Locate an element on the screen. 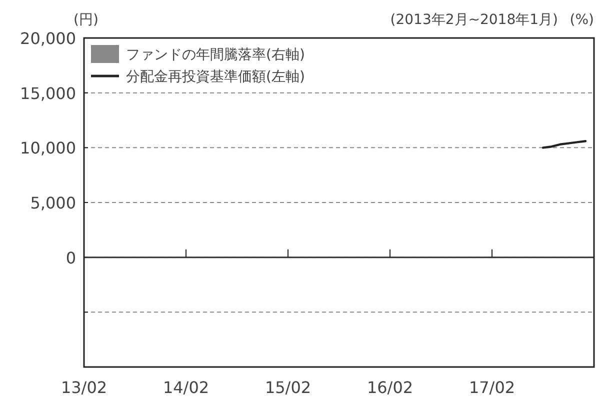 Image resolution: width=597 pixels, height=400 pixels. y-tick-label: 20,000 is located at coordinates (48, 38).